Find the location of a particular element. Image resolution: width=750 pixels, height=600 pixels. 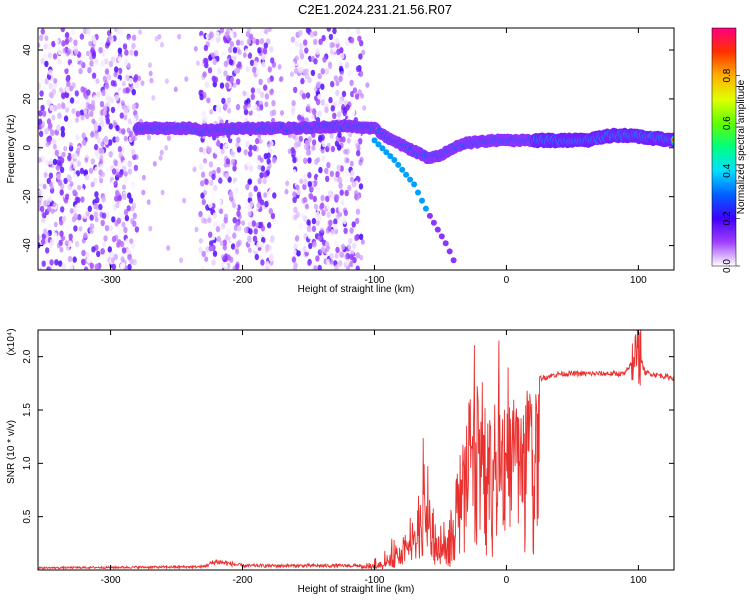

colorbar-tick-label: 0.0 is located at coordinates (727, 266).